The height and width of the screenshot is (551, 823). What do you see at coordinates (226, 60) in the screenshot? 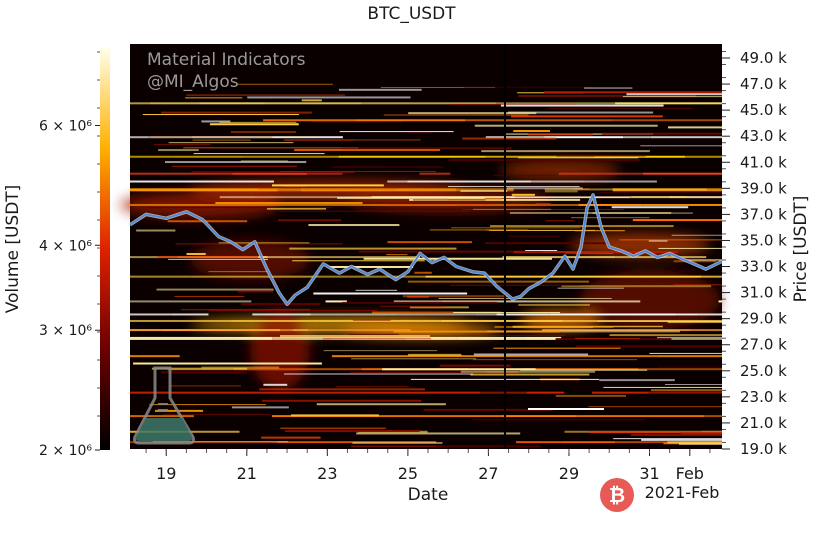
I see `annotation-brand: Material Indicators` at bounding box center [226, 60].